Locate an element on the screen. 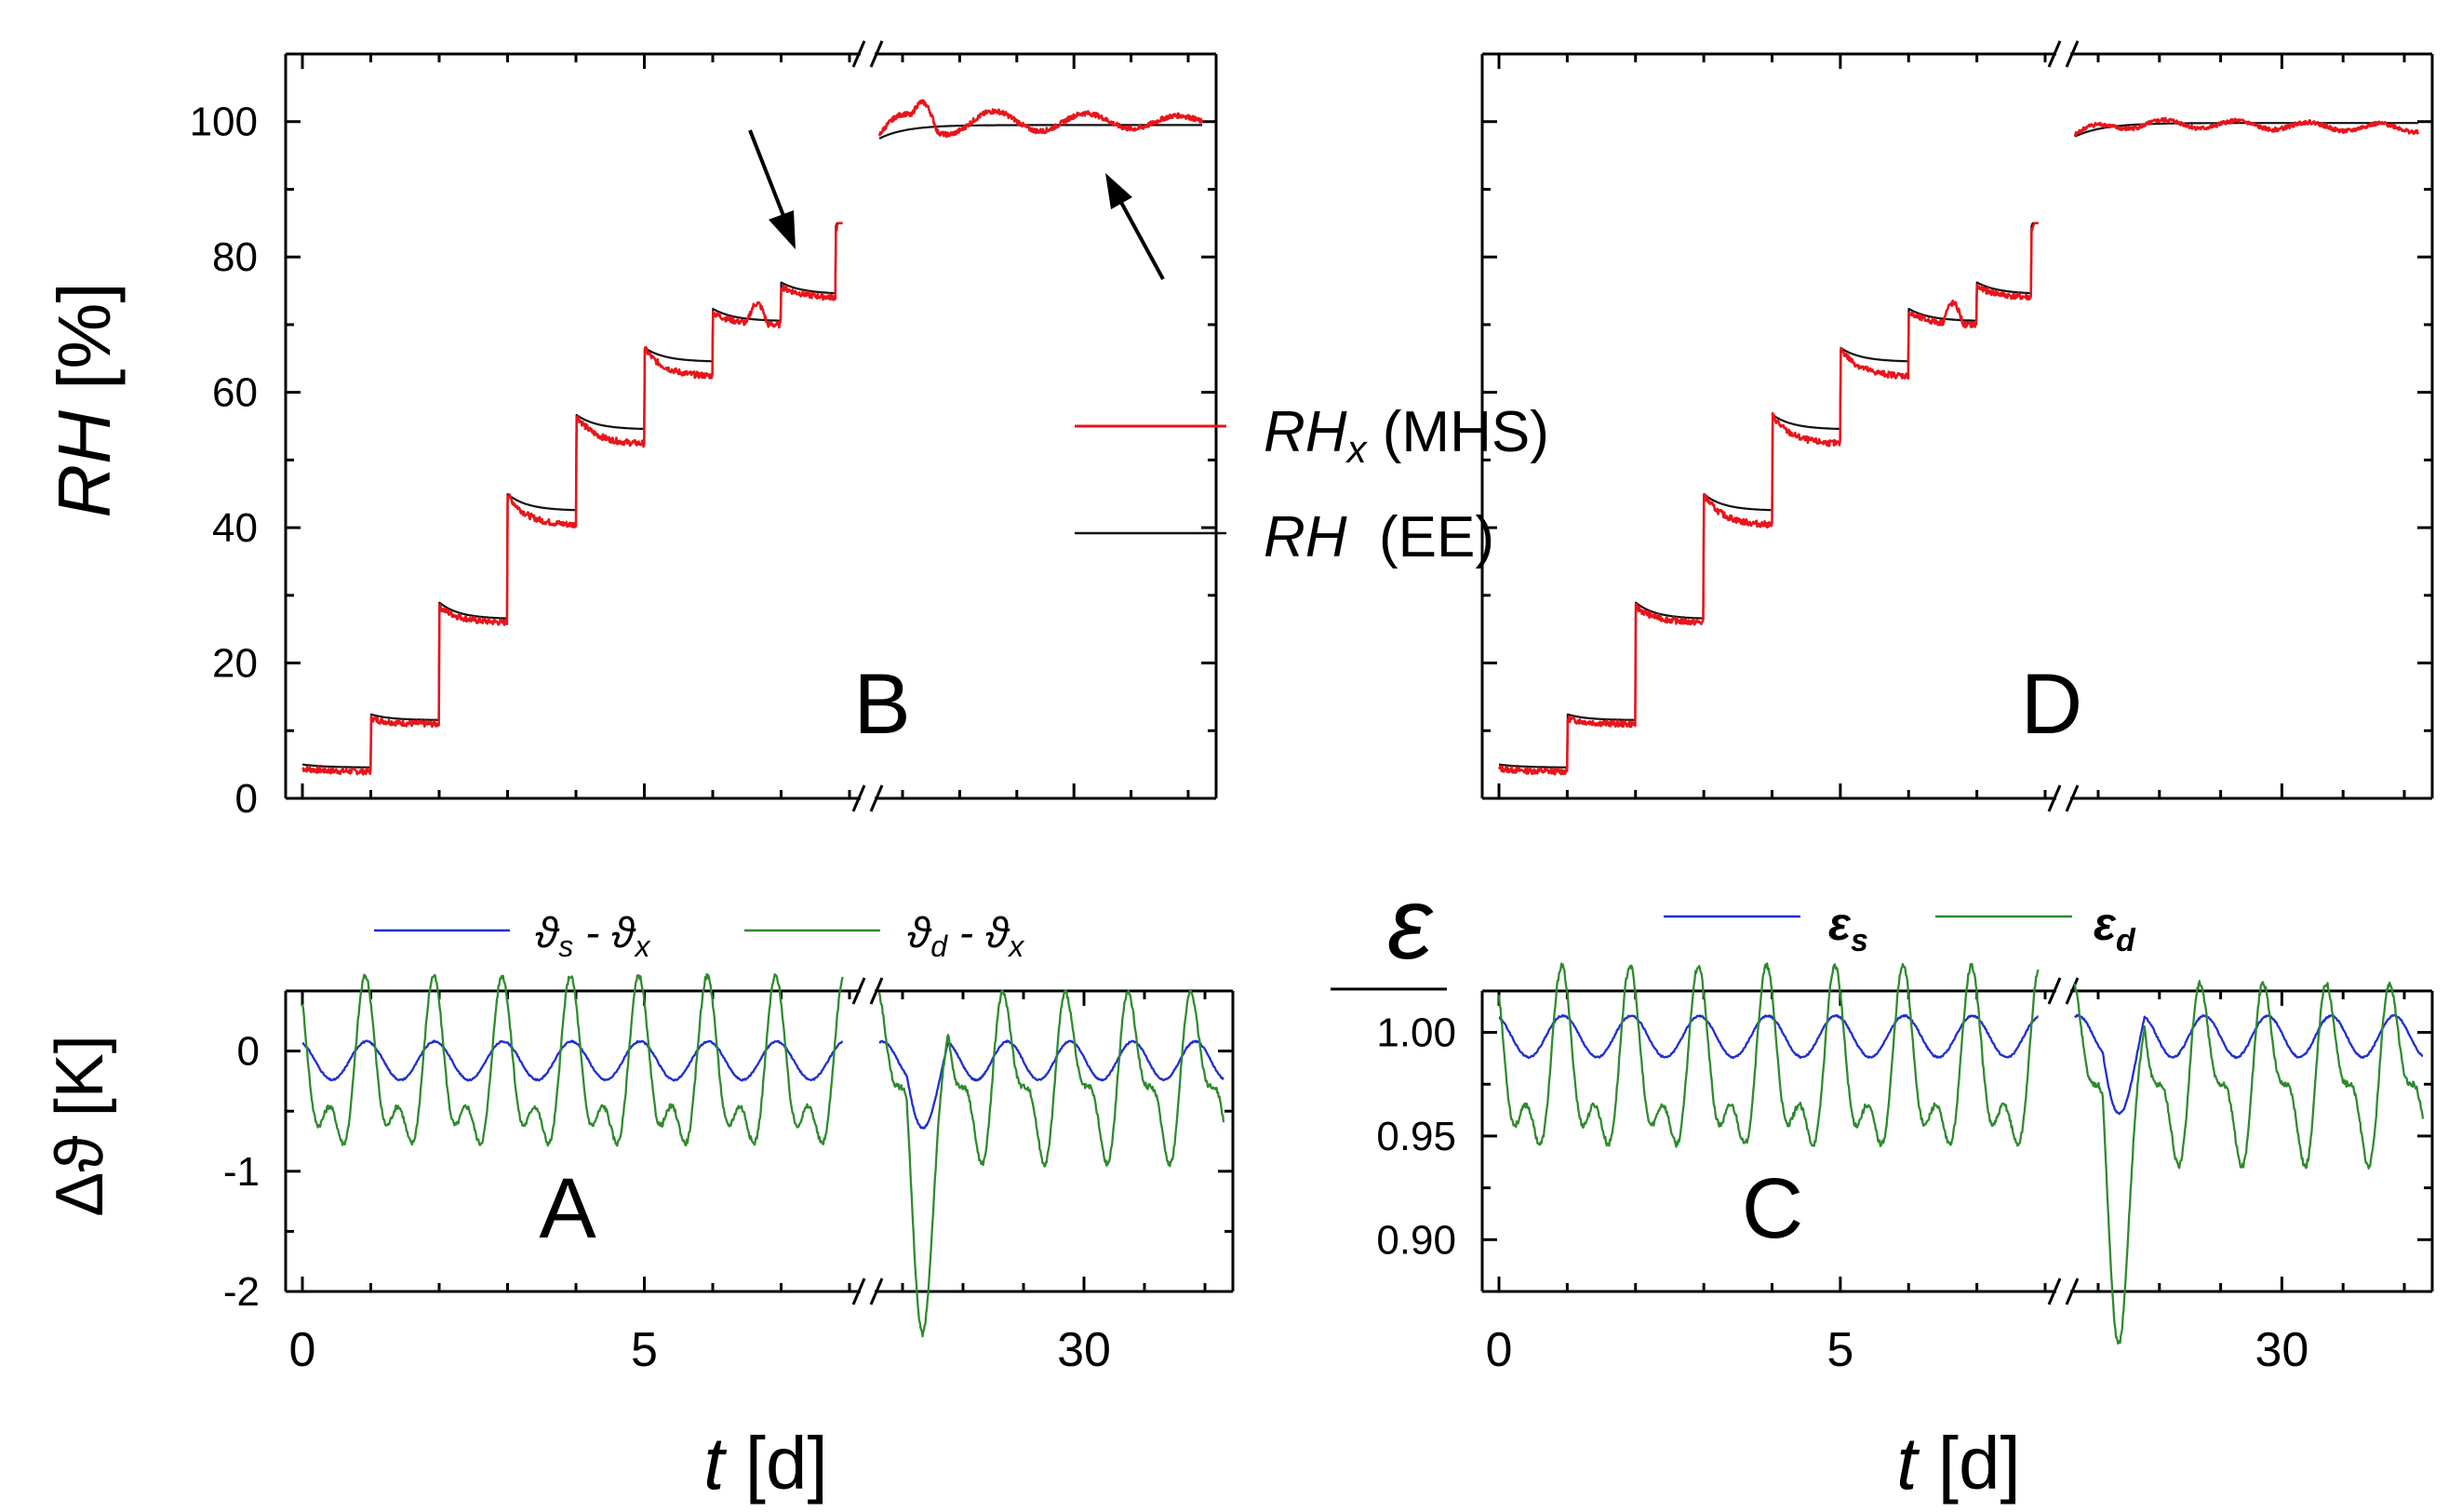 The height and width of the screenshot is (1512, 2462). y-axis-label-delta-theta: Δϑ [K] is located at coordinates (80, 1126).